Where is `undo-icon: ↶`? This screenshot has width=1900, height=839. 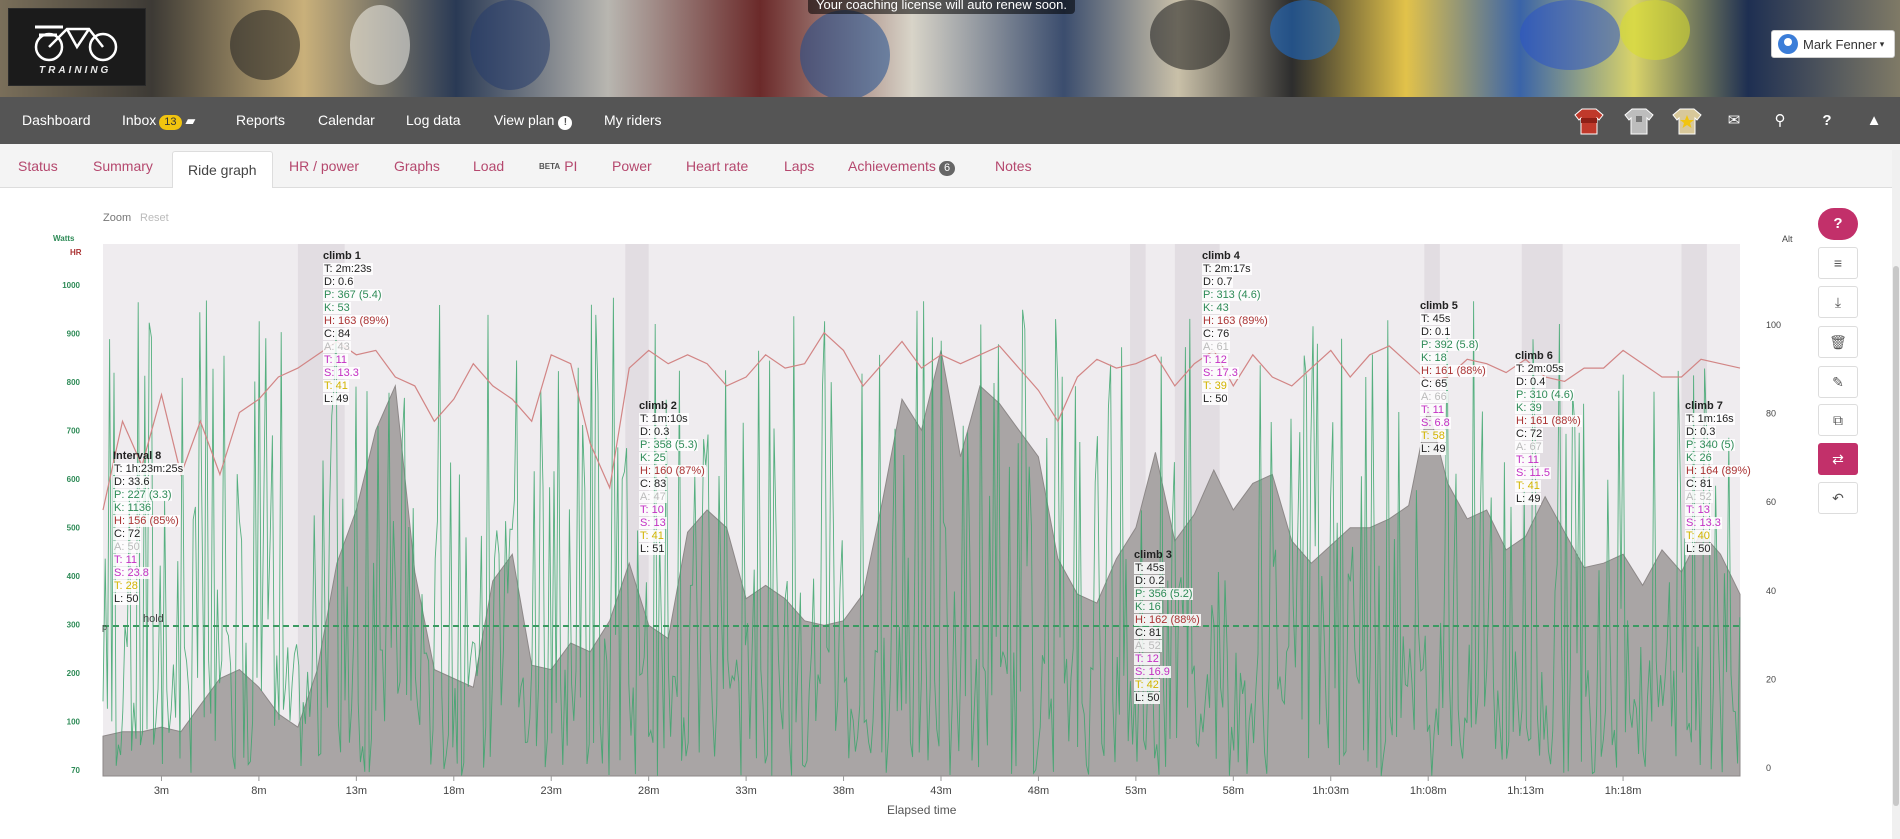 undo-icon: ↶ is located at coordinates (1838, 498).